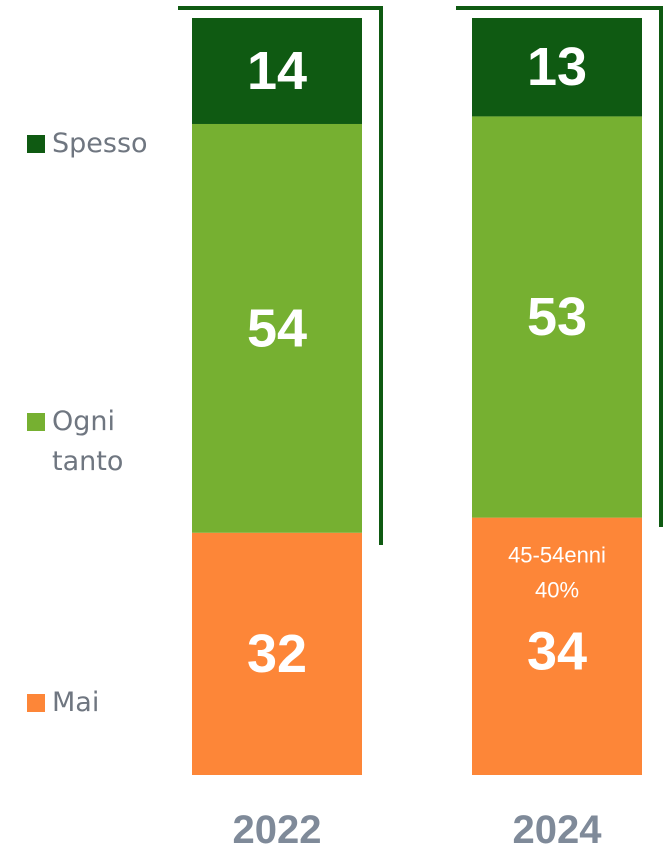  I want to click on data-label: 32, so click(277, 654).